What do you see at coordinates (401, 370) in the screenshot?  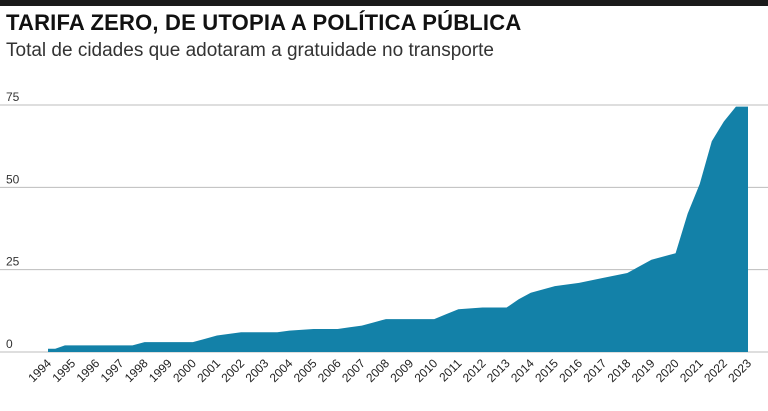 I see `x-tick-label: 2009` at bounding box center [401, 370].